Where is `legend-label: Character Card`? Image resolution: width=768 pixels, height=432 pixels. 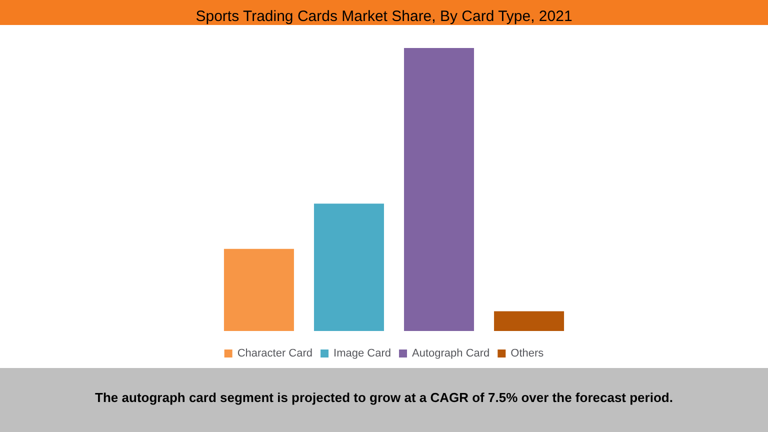
legend-label: Character Card is located at coordinates (275, 354).